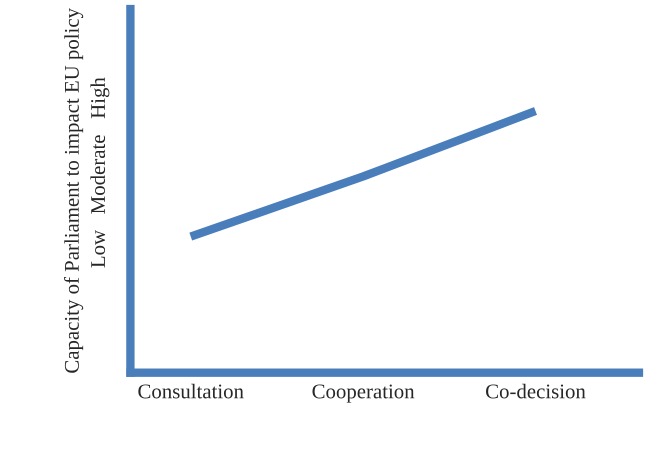 The width and height of the screenshot is (652, 449). Describe the element at coordinates (74, 190) in the screenshot. I see `y-axis-title: Capacity of Parliament to impact EU policy` at that location.